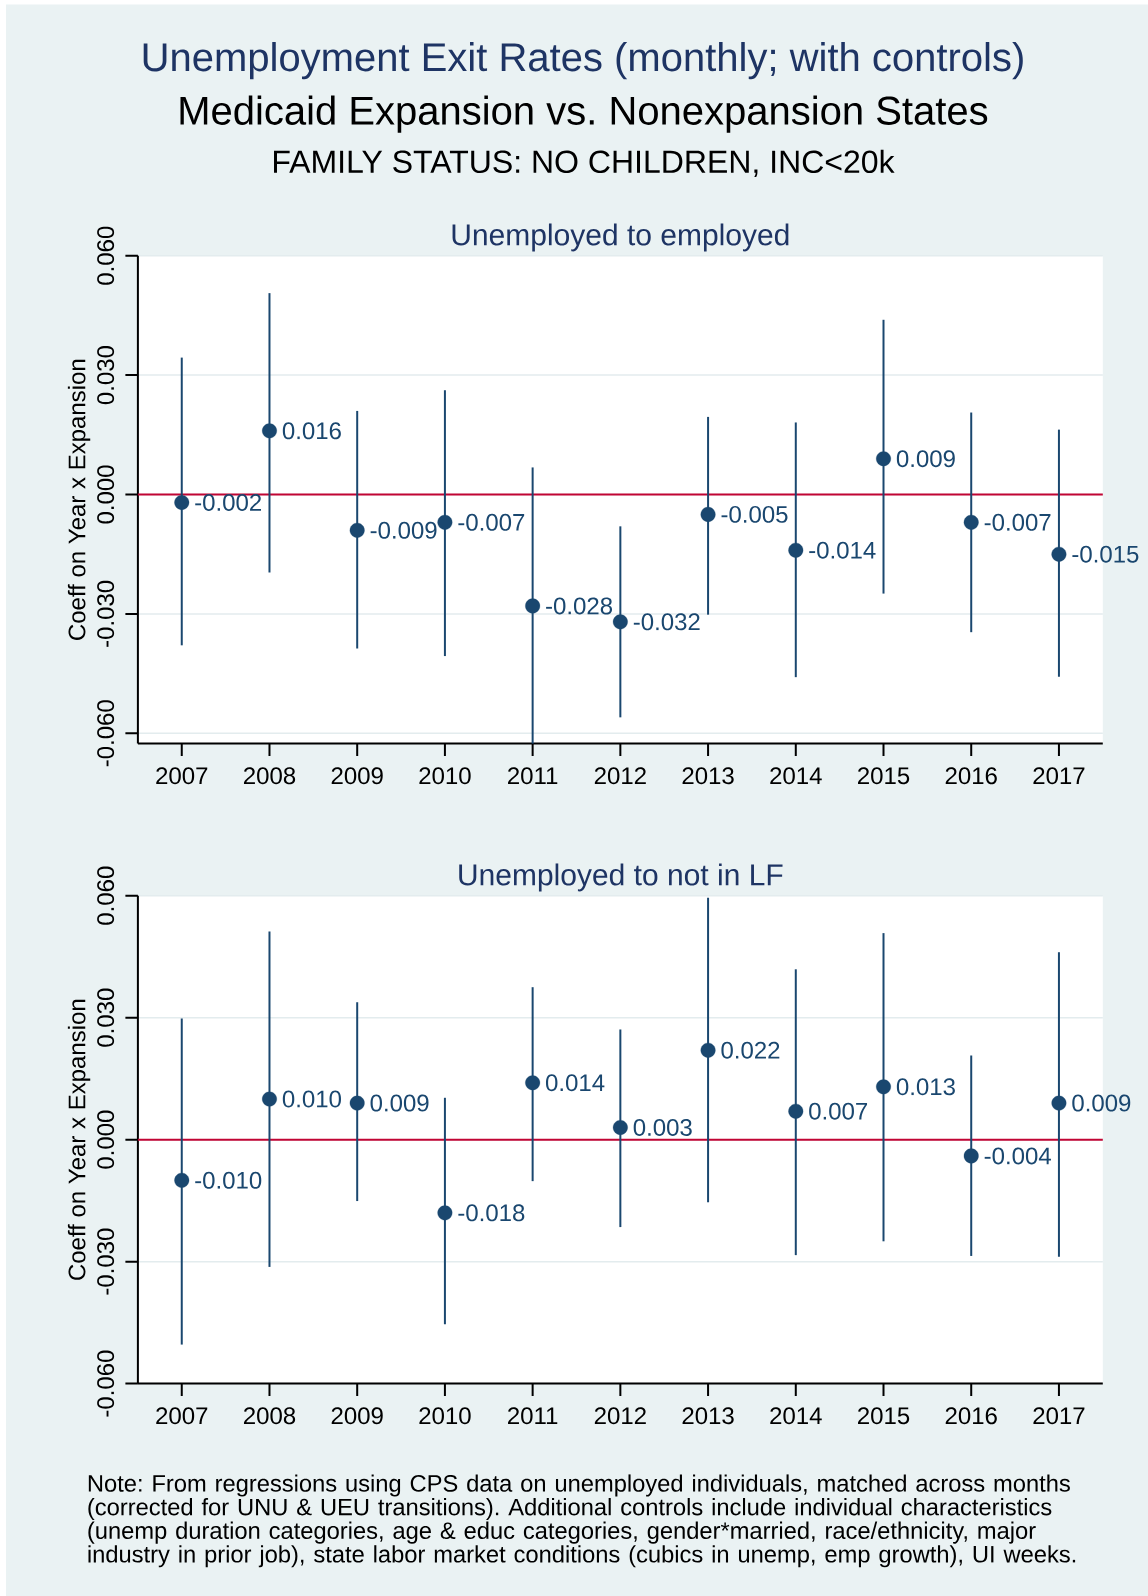  What do you see at coordinates (662, 1127) in the screenshot?
I see `data-label: 0.003` at bounding box center [662, 1127].